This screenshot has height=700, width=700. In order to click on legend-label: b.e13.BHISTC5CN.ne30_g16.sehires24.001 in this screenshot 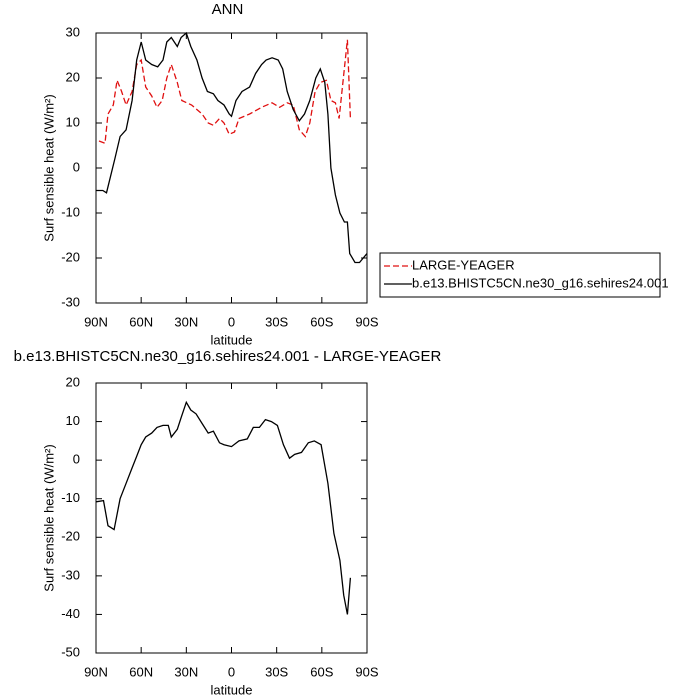, I will do `click(540, 282)`.